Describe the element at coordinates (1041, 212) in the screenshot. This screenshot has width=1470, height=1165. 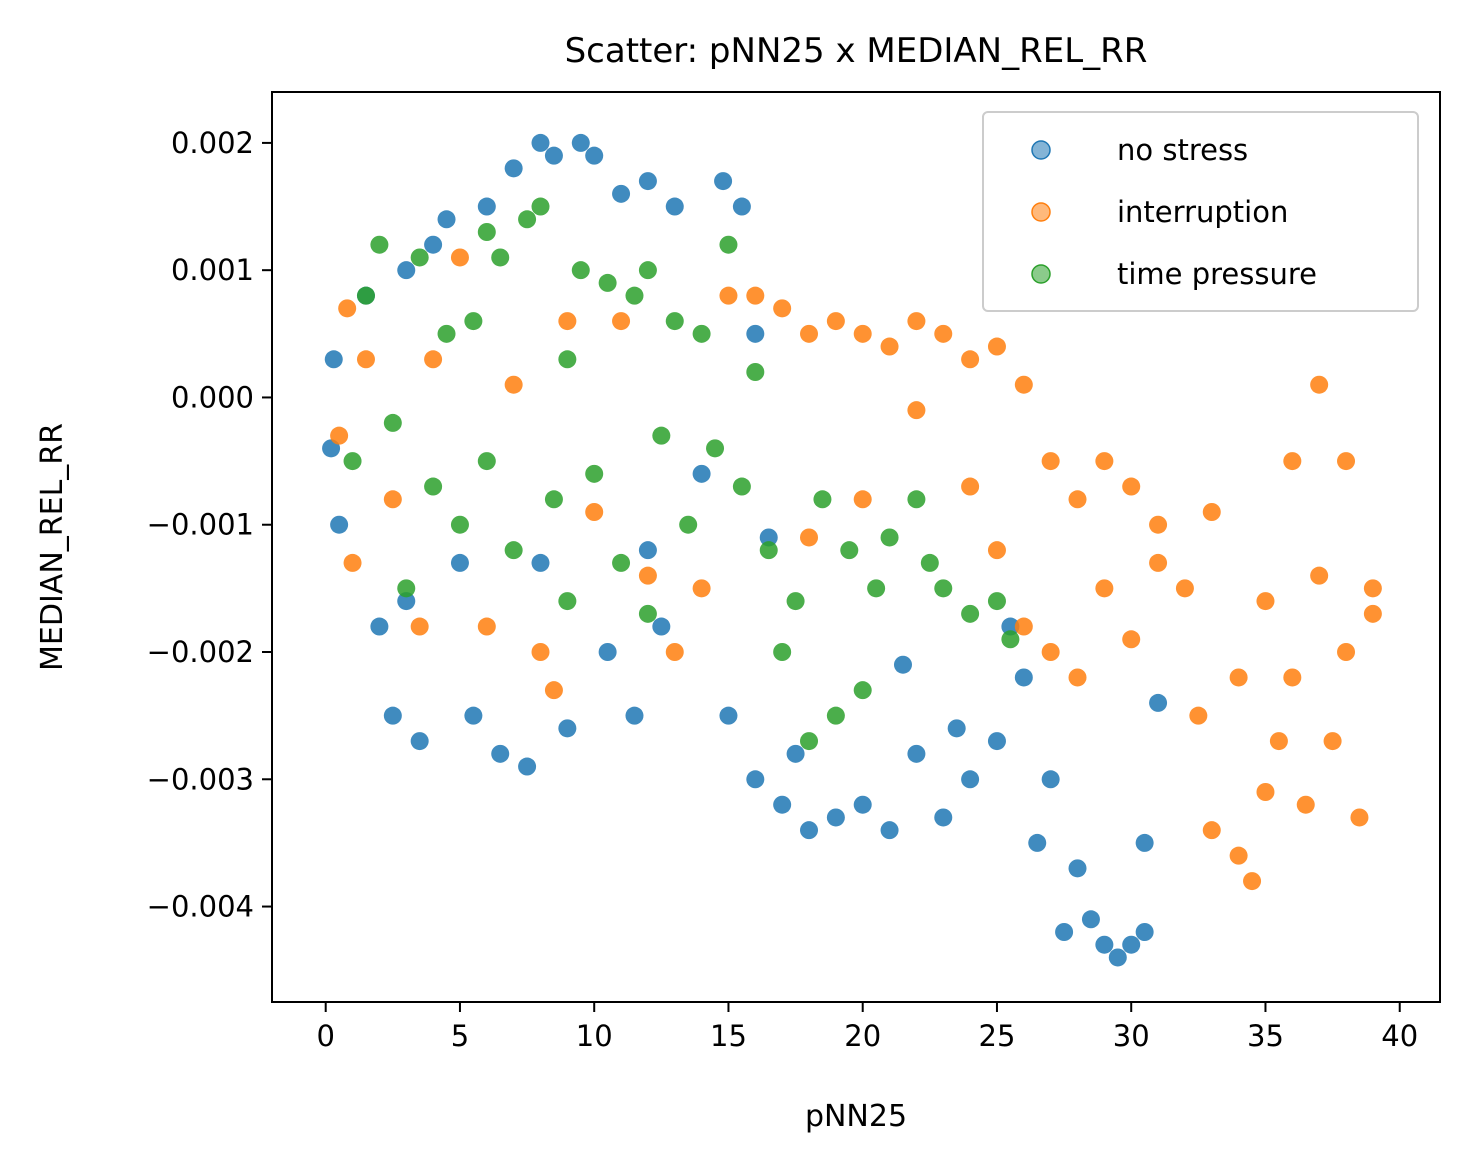
I see `legend-marker` at that location.